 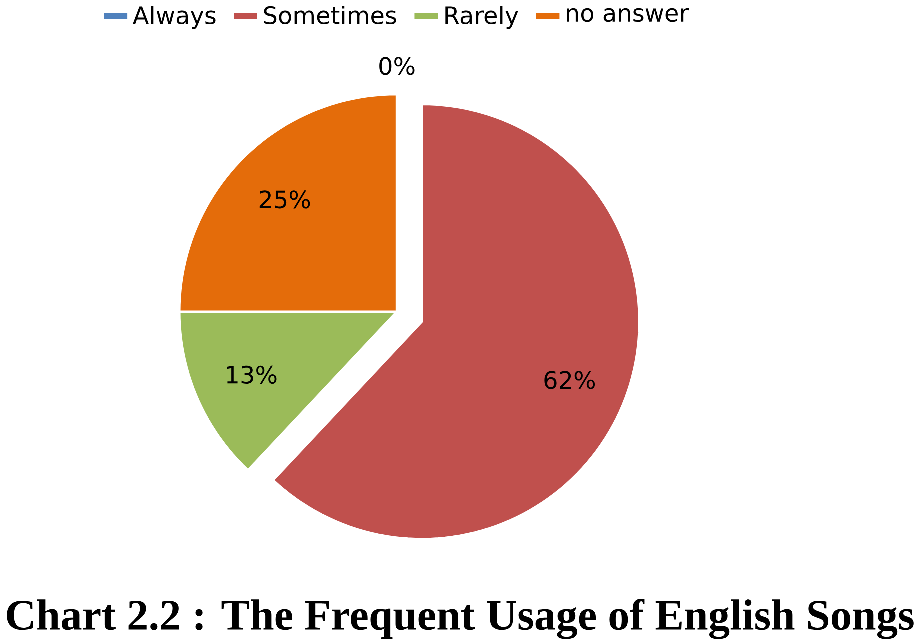 I want to click on data-label: 25%, so click(x=285, y=199).